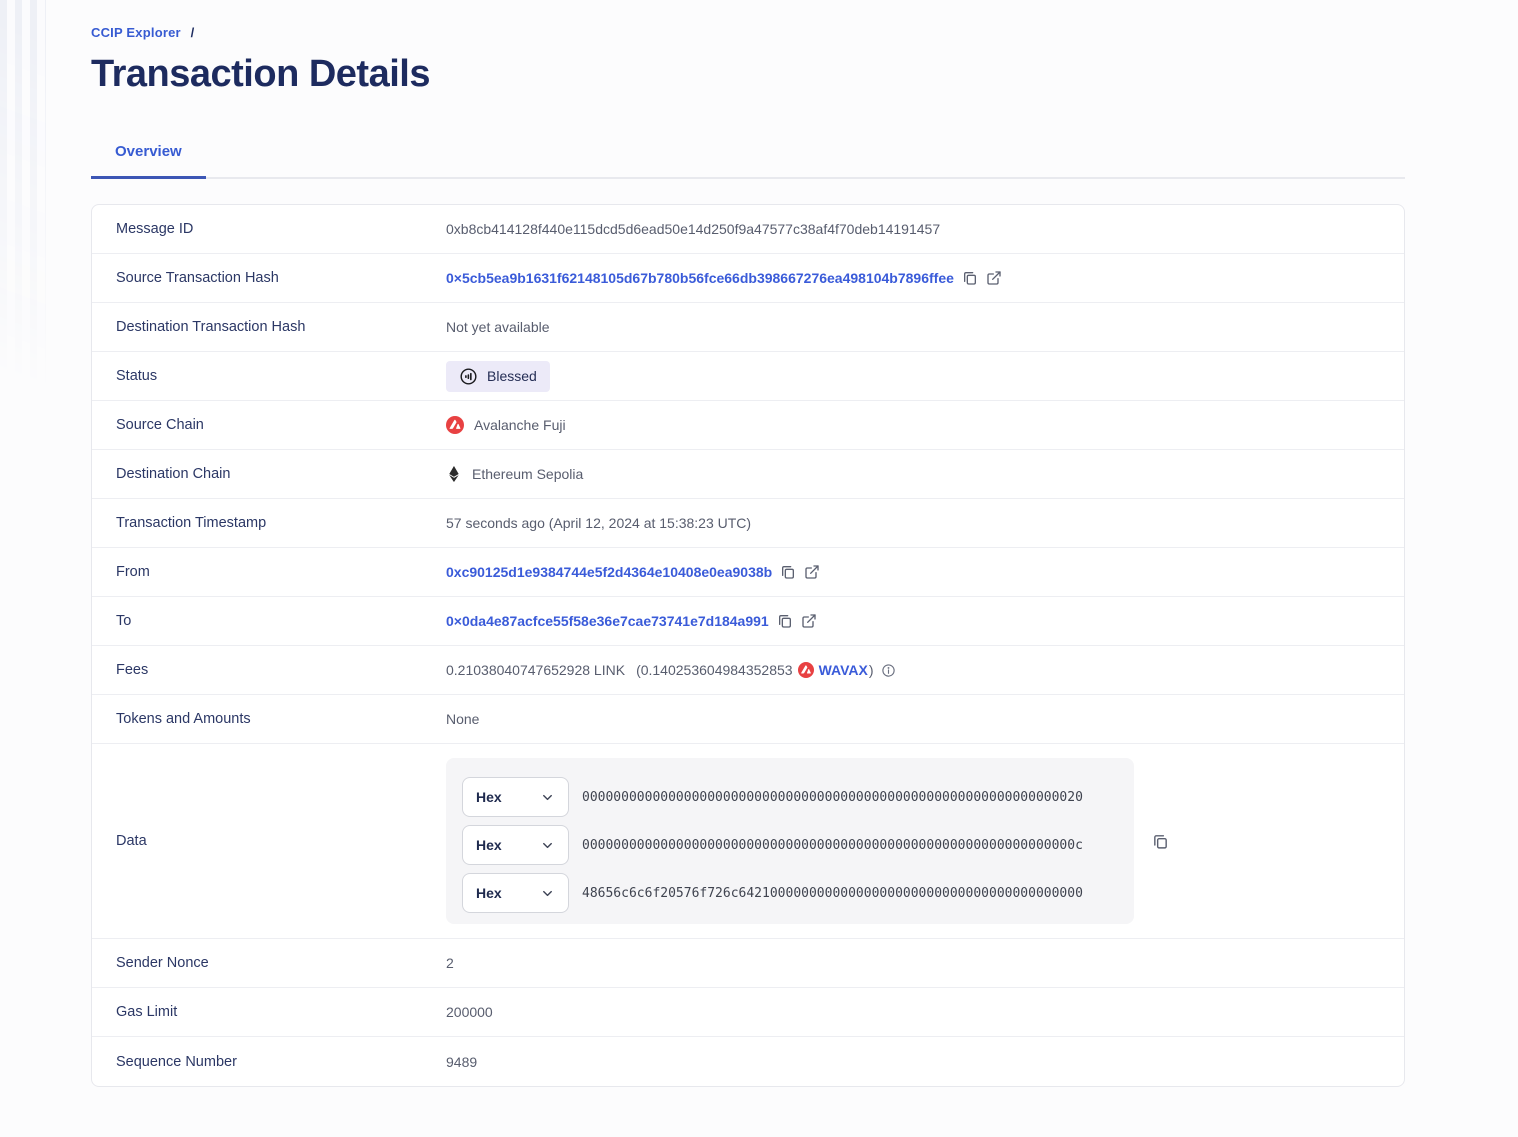 The image size is (1518, 1137). Describe the element at coordinates (498, 327) in the screenshot. I see `dest-tx-hash-value: Not yet available` at that location.